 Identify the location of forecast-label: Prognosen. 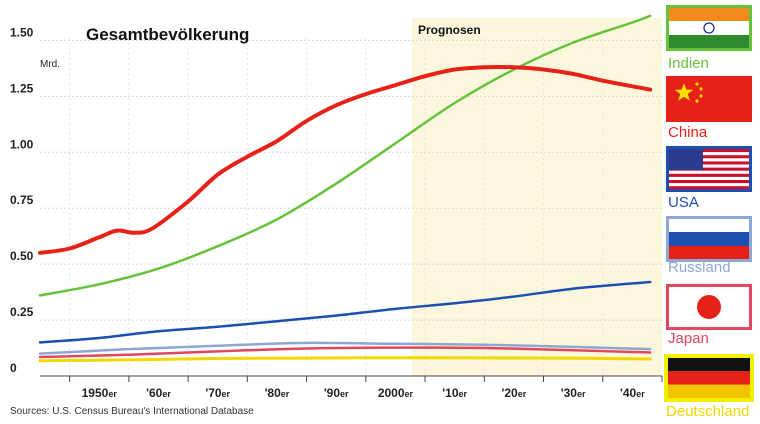
(449, 30).